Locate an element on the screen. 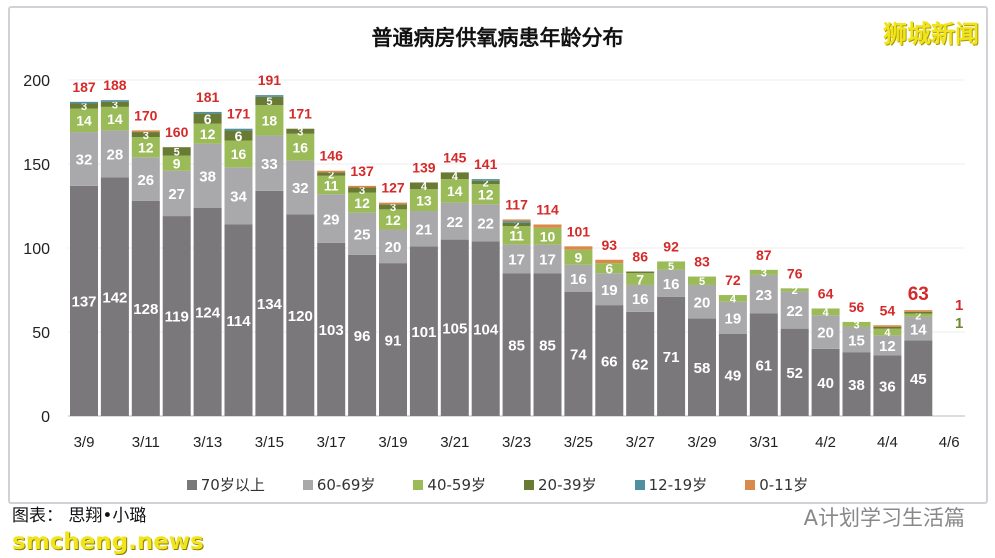 The image size is (995, 558). segment-label: 16 is located at coordinates (239, 154).